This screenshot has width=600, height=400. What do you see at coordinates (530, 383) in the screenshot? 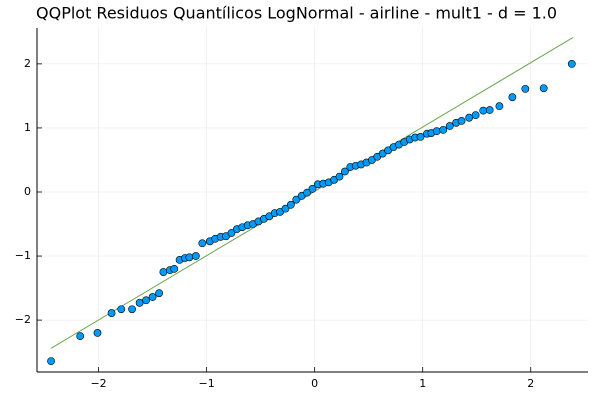
I see `x-tick-label: 2` at bounding box center [530, 383].